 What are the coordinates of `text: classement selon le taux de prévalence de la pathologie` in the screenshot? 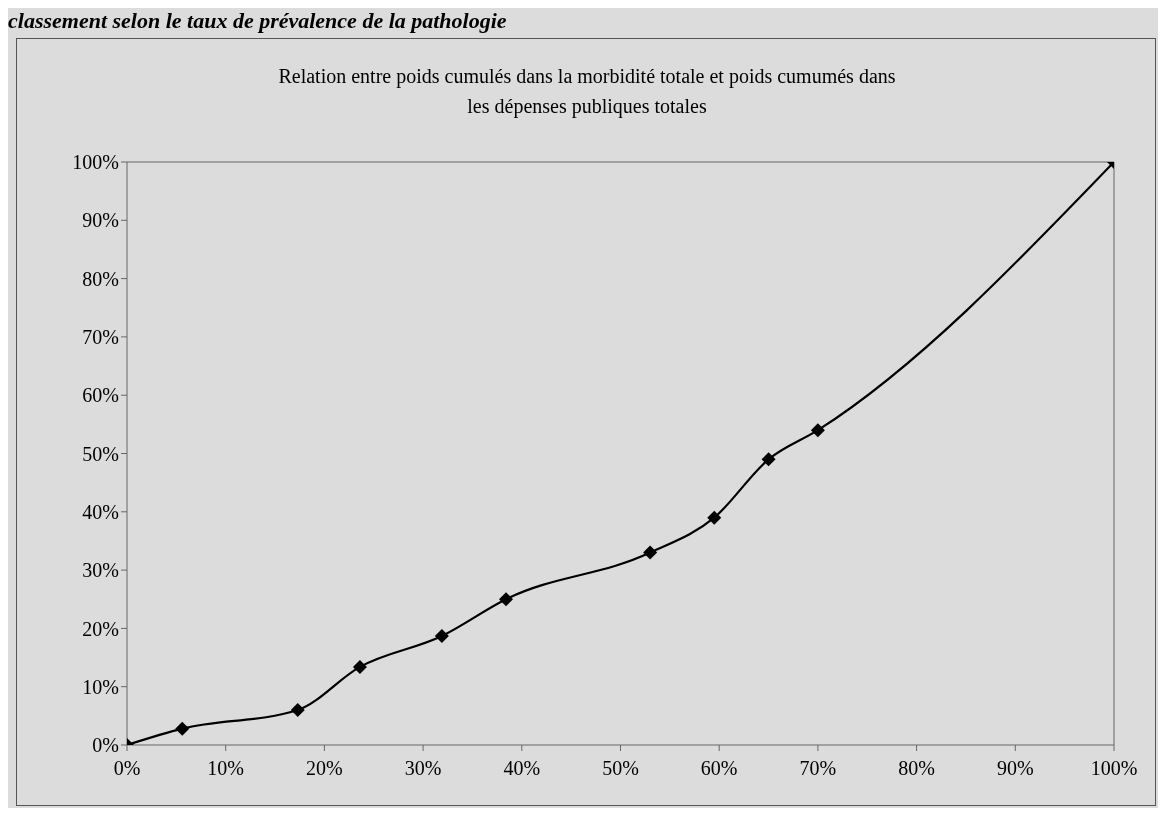 It's located at (257, 21).